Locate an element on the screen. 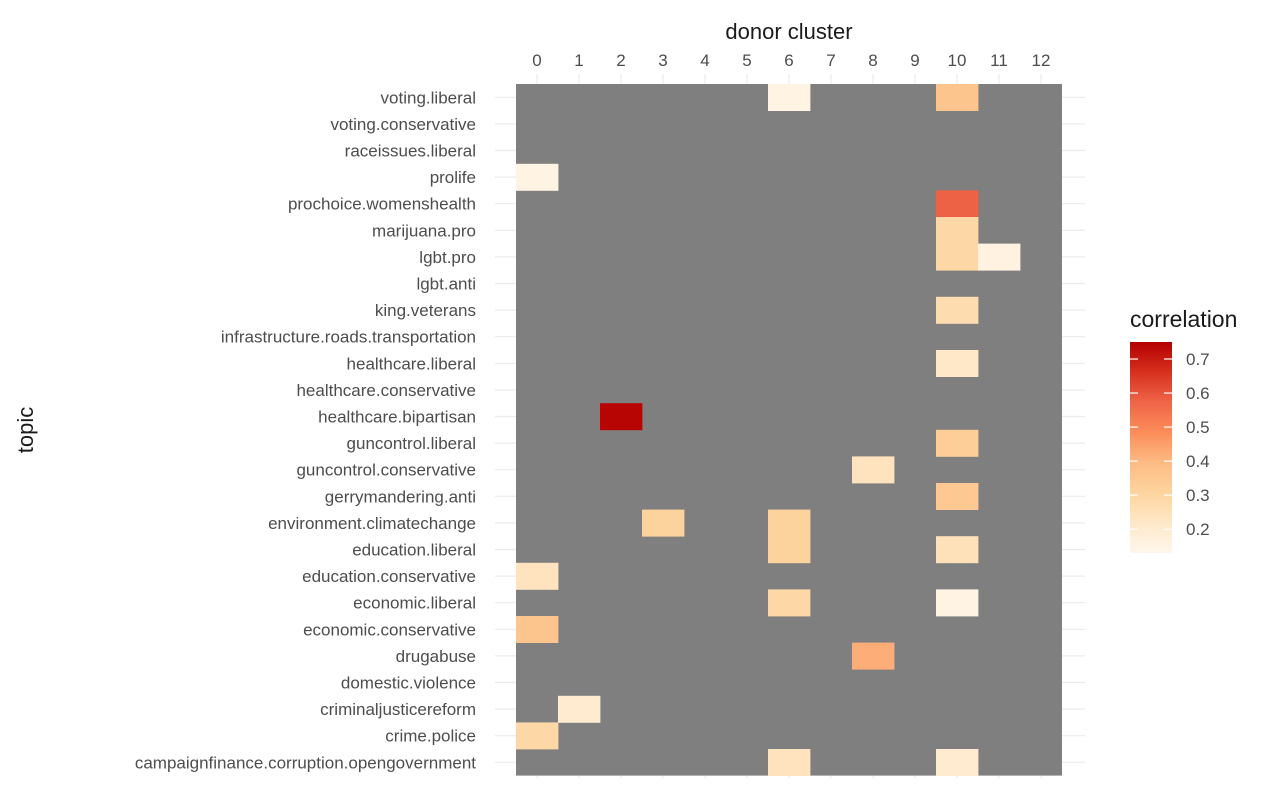 The width and height of the screenshot is (1281, 796). x-axis-tick-labels: 0 1 2 3 4 5 6 7 8 9 10 11 12 is located at coordinates (791, 60).